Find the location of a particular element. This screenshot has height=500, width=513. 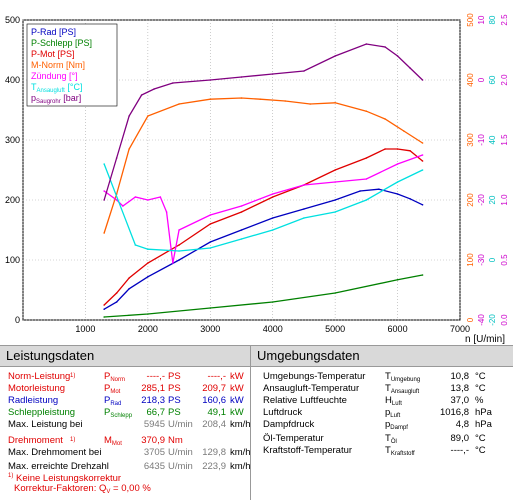

legend-entry: P-Mot [PS] is located at coordinates (53, 54).